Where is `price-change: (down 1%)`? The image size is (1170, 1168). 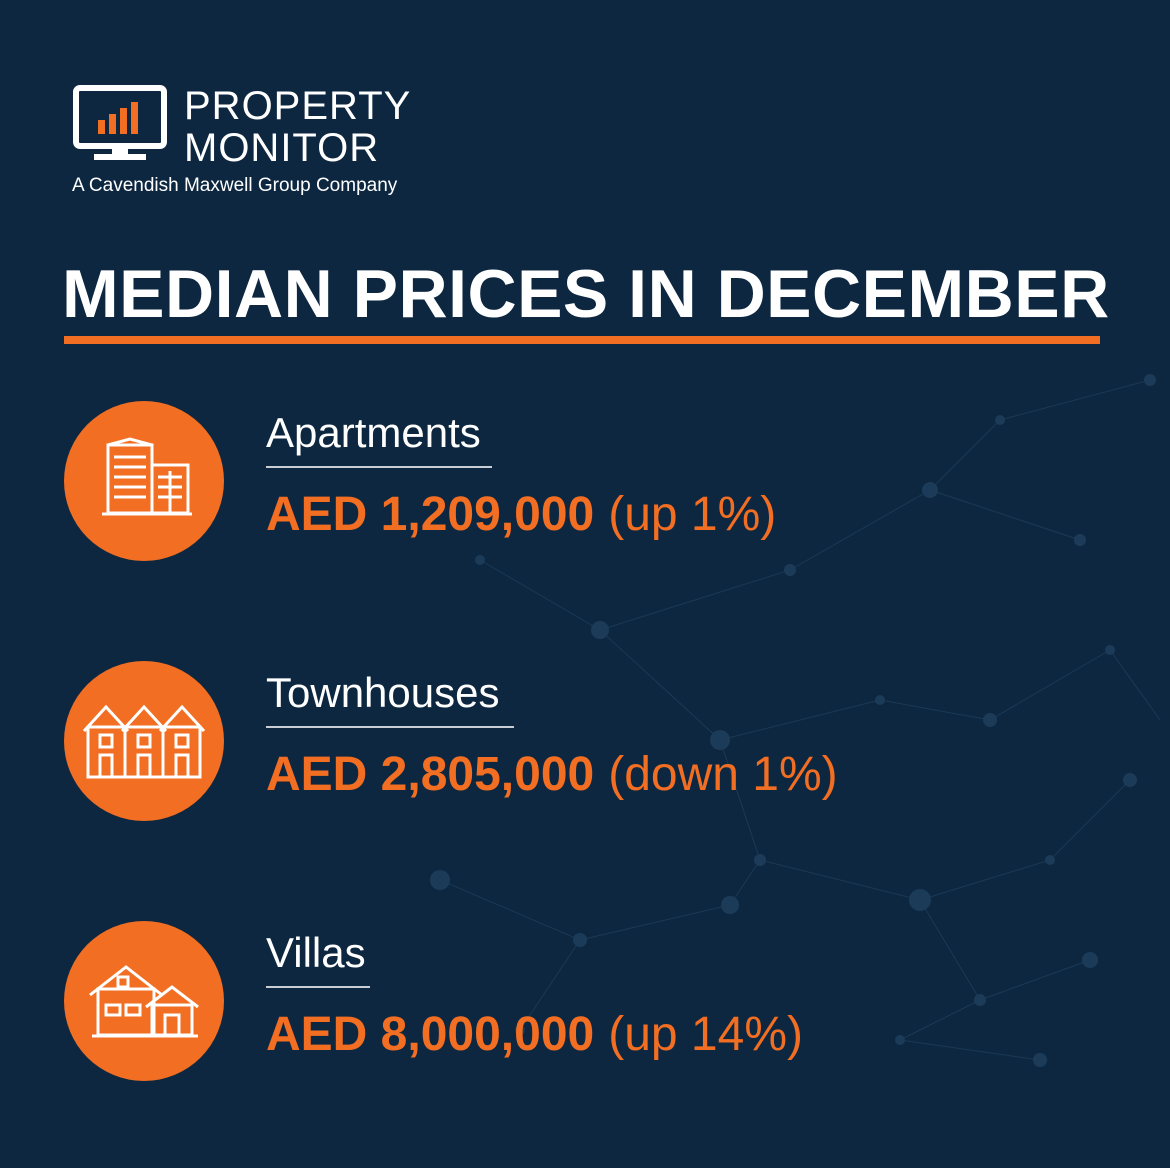
price-change: (down 1%) is located at coordinates (723, 774).